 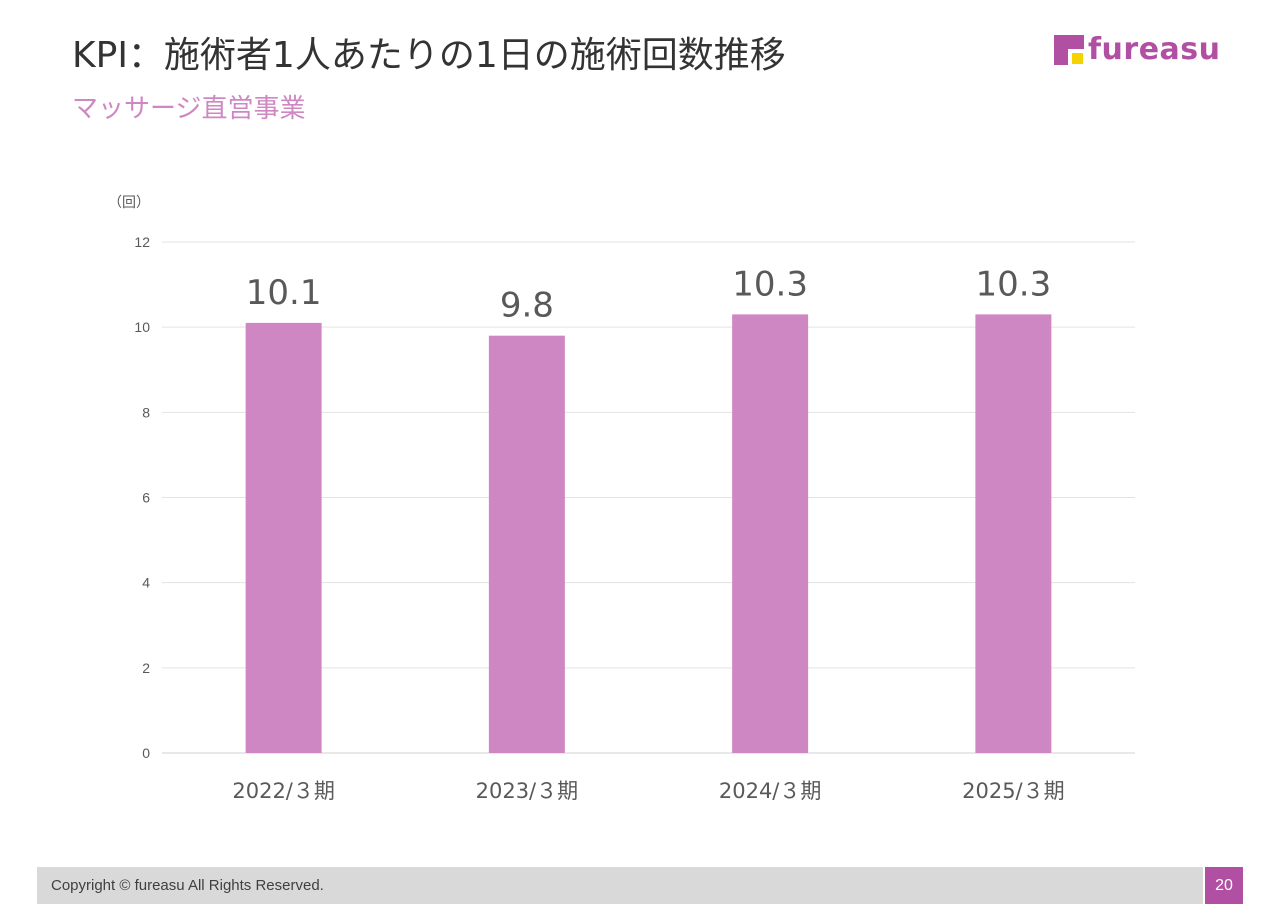 What do you see at coordinates (187, 885) in the screenshot?
I see `copyright-text: Copyright © fureasu All Rights Reserved.` at bounding box center [187, 885].